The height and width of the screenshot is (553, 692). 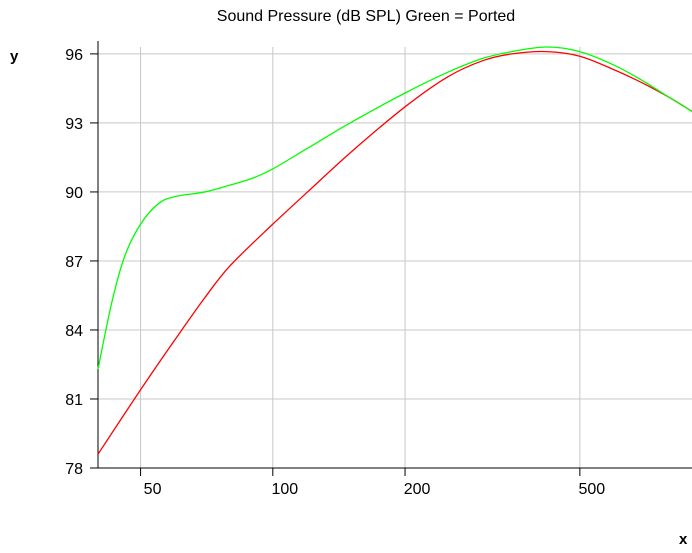 What do you see at coordinates (153, 489) in the screenshot?
I see `x-tick-label: 50` at bounding box center [153, 489].